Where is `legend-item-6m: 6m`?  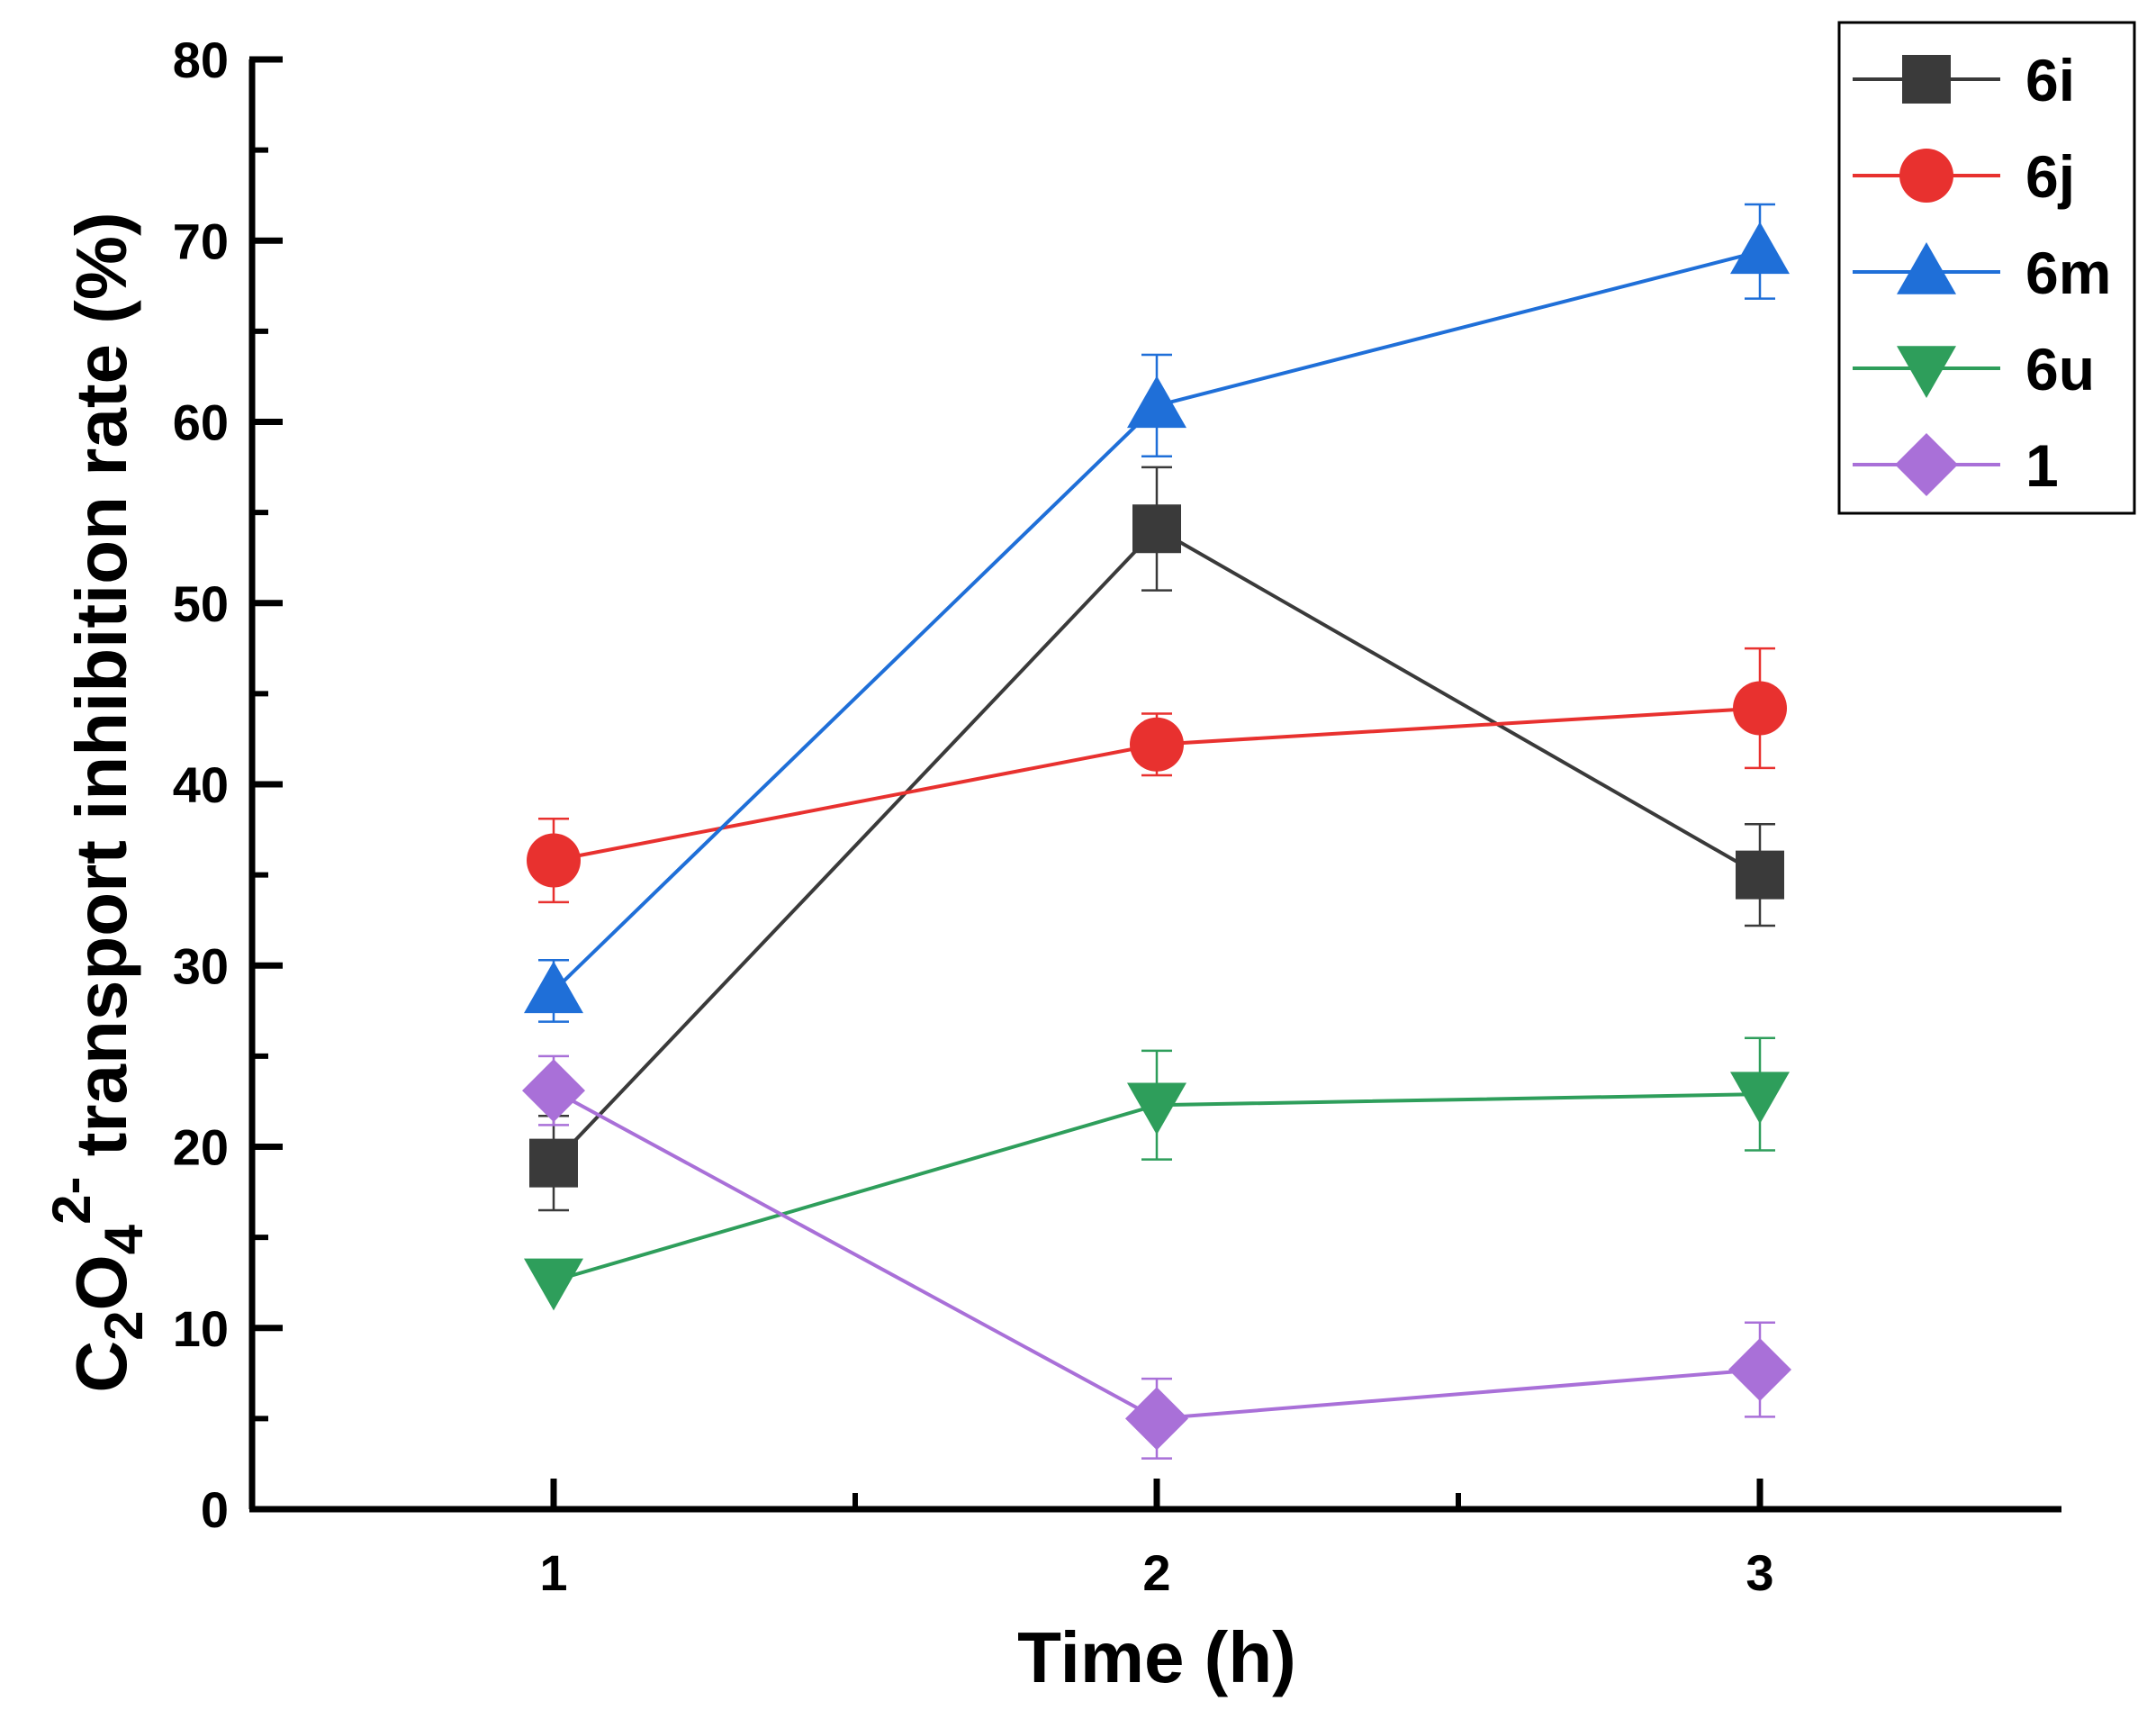
legend-item-6m: 6m is located at coordinates (1982, 273).